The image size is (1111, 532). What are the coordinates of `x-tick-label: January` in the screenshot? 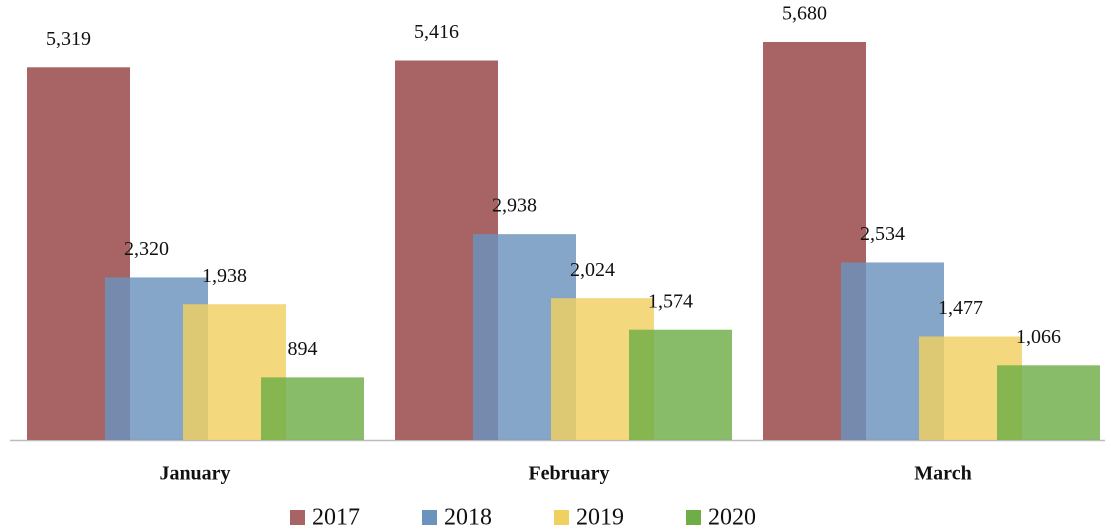 It's located at (194, 474).